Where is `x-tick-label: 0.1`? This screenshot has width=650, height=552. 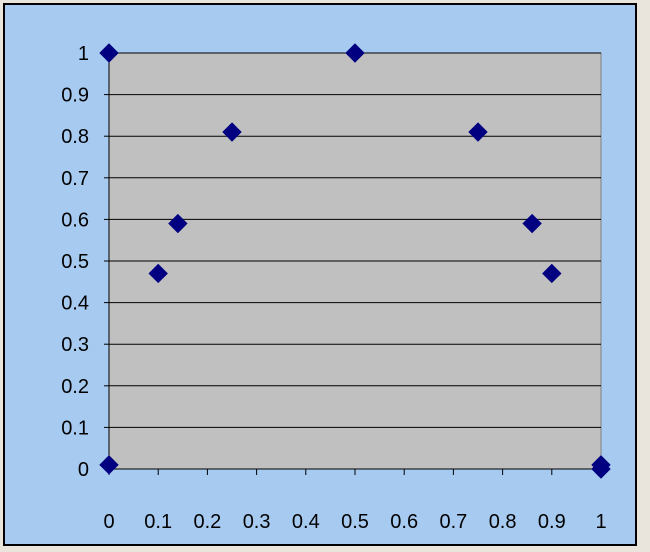
x-tick-label: 0.1 is located at coordinates (158, 522).